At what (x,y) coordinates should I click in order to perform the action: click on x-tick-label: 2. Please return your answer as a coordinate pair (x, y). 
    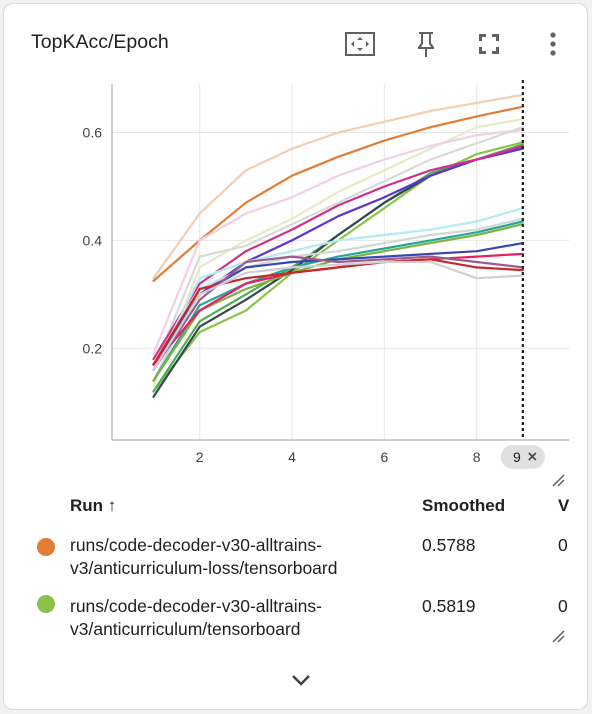
    Looking at the image, I should click on (200, 457).